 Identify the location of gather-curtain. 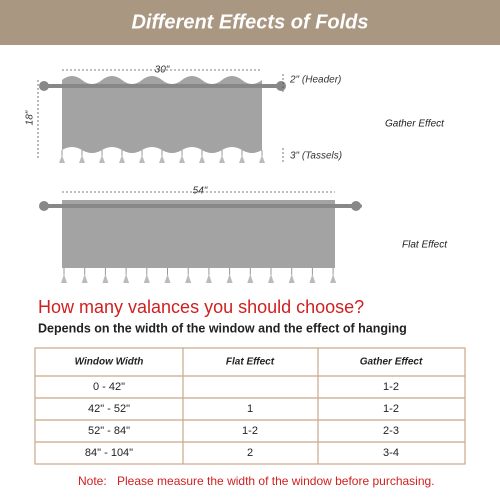
(162, 114).